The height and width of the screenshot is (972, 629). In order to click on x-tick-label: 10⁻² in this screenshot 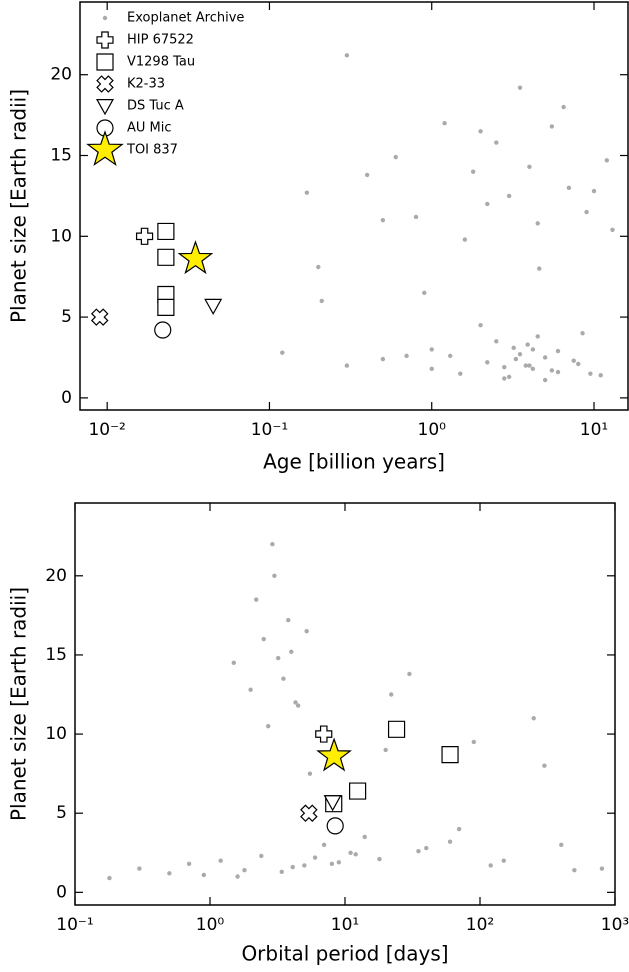, I will do `click(106, 430)`.